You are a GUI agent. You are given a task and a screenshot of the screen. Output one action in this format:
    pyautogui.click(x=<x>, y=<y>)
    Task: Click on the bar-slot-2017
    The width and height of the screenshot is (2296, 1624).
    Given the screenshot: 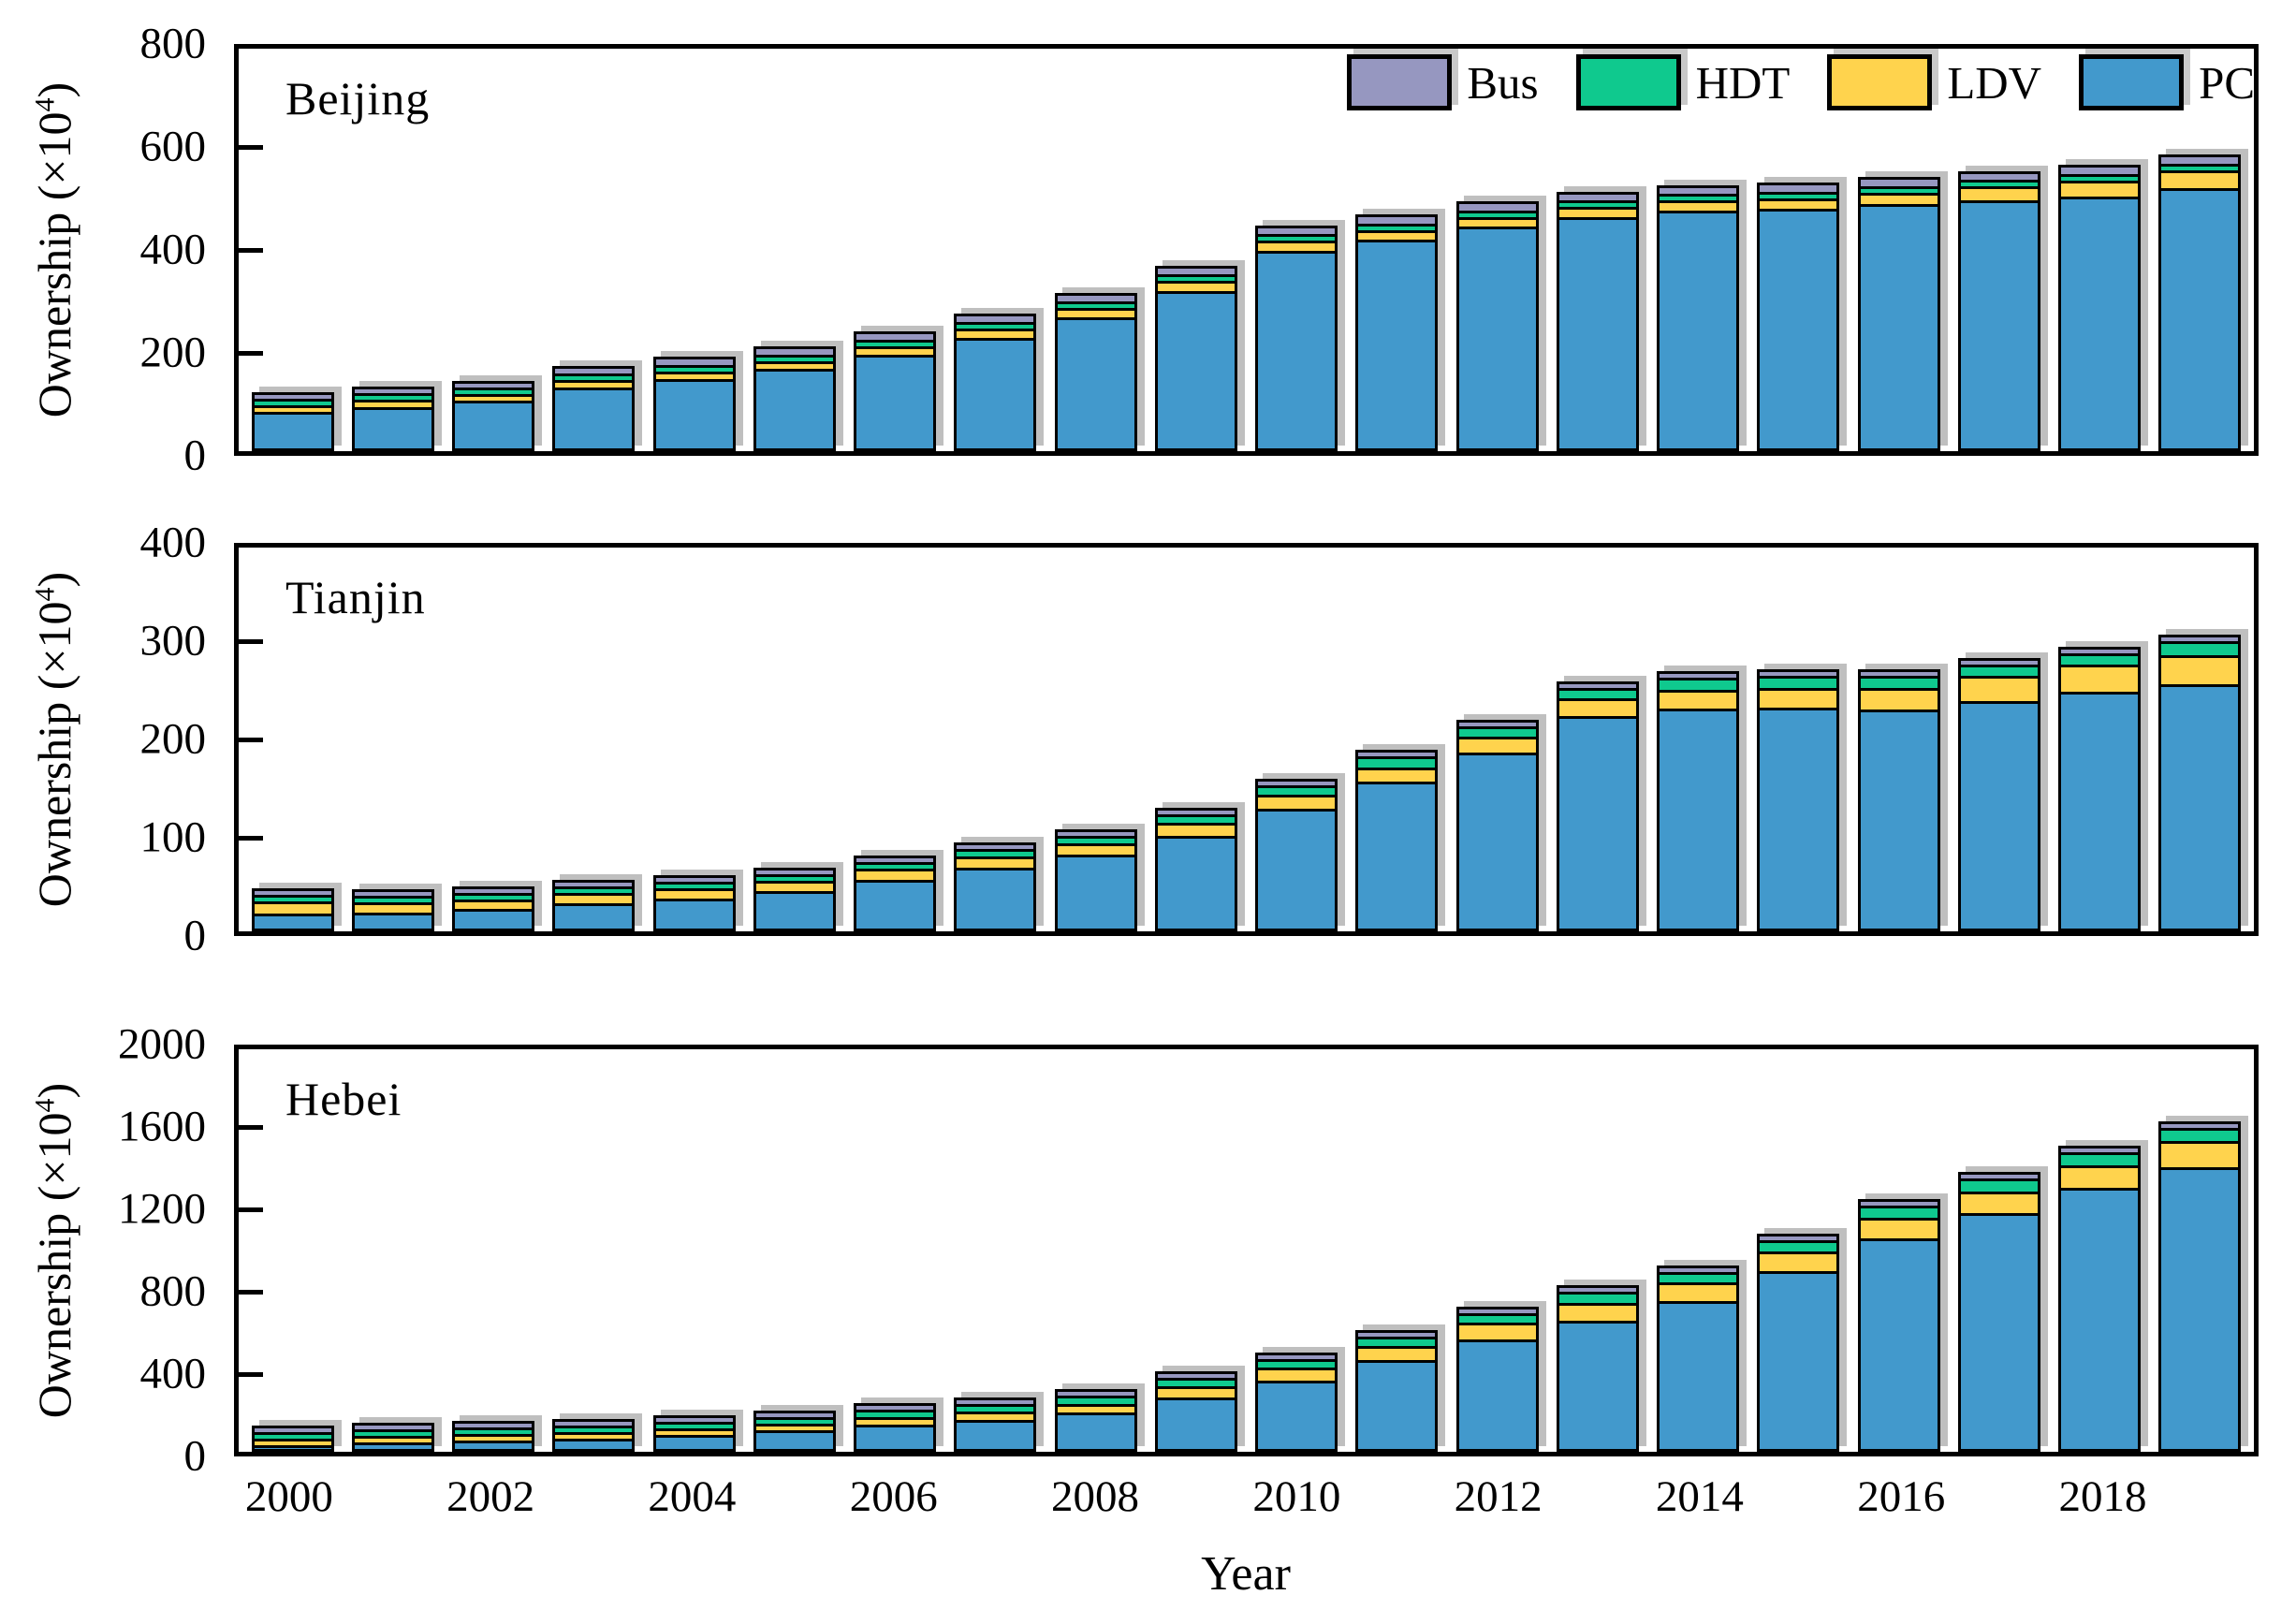 What is the action you would take?
    pyautogui.click(x=1999, y=1311)
    